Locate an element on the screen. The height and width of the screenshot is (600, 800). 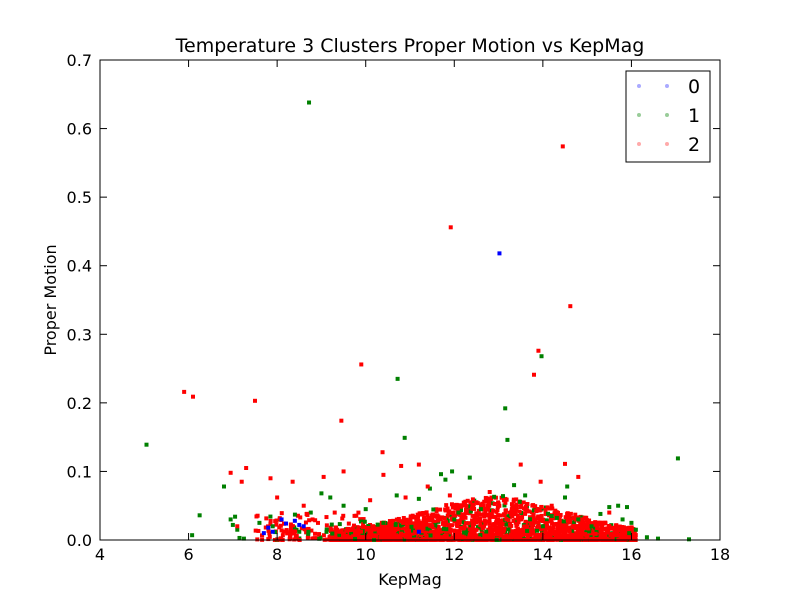
legend-marker is located at coordinates (667, 144).